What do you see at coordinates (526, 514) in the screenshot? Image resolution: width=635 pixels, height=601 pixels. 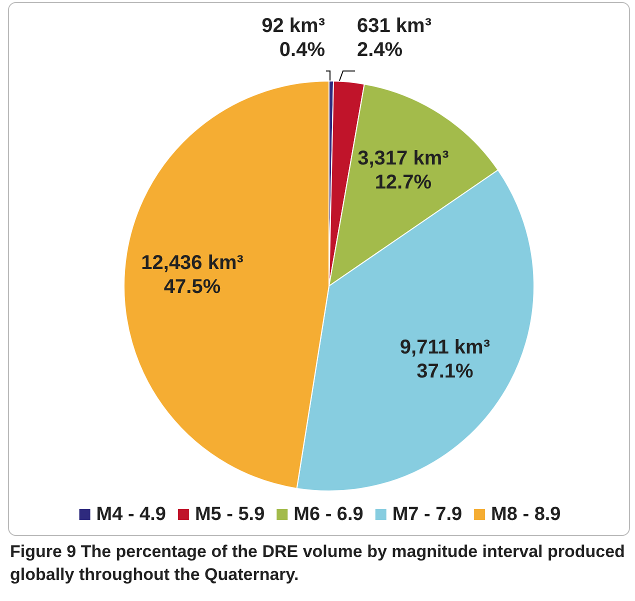 I see `legend-label: M8 - 8.9` at bounding box center [526, 514].